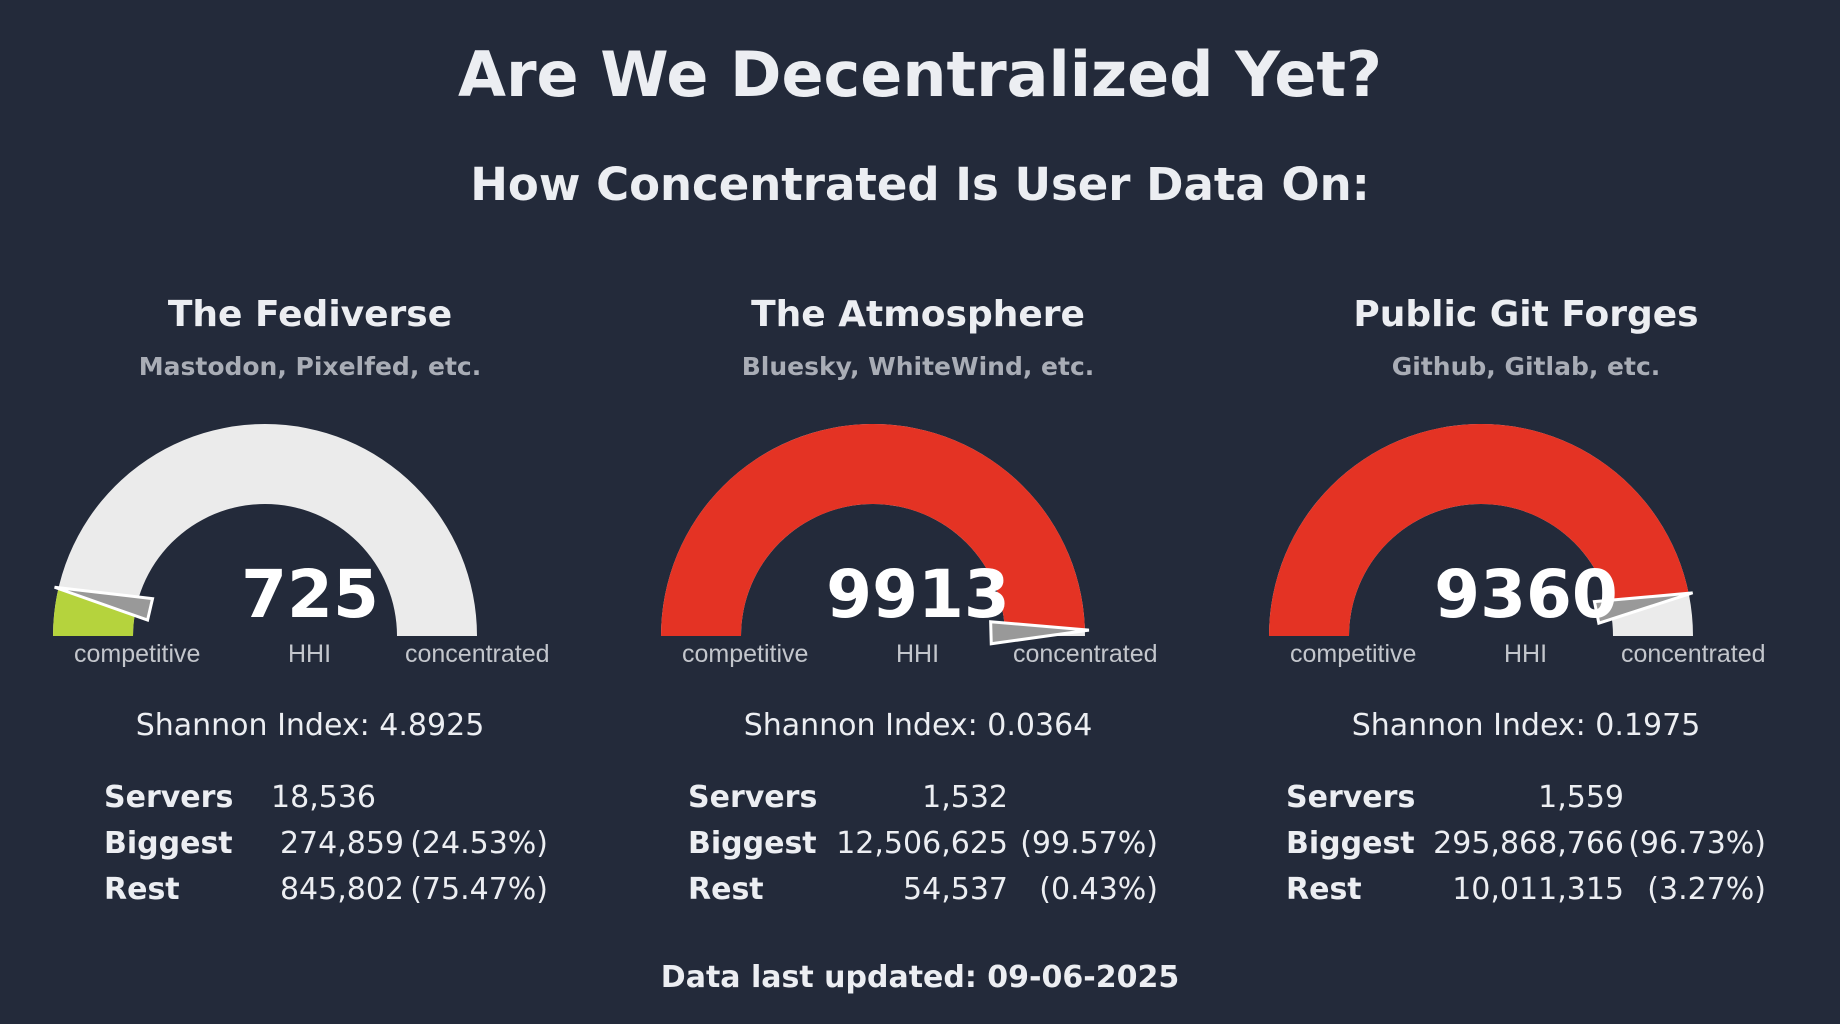 This screenshot has width=1840, height=1024. I want to click on stats-percent: (99.57%), so click(1089, 843).